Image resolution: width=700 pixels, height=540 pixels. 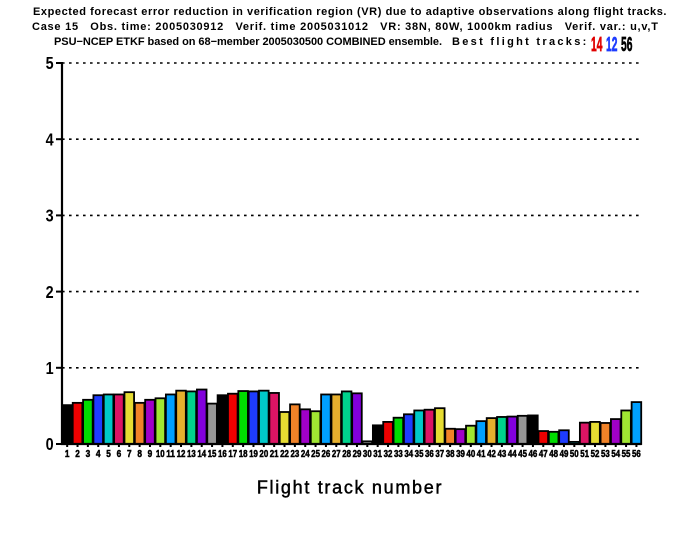 What do you see at coordinates (584, 454) in the screenshot?
I see `svg-text: 51` at bounding box center [584, 454].